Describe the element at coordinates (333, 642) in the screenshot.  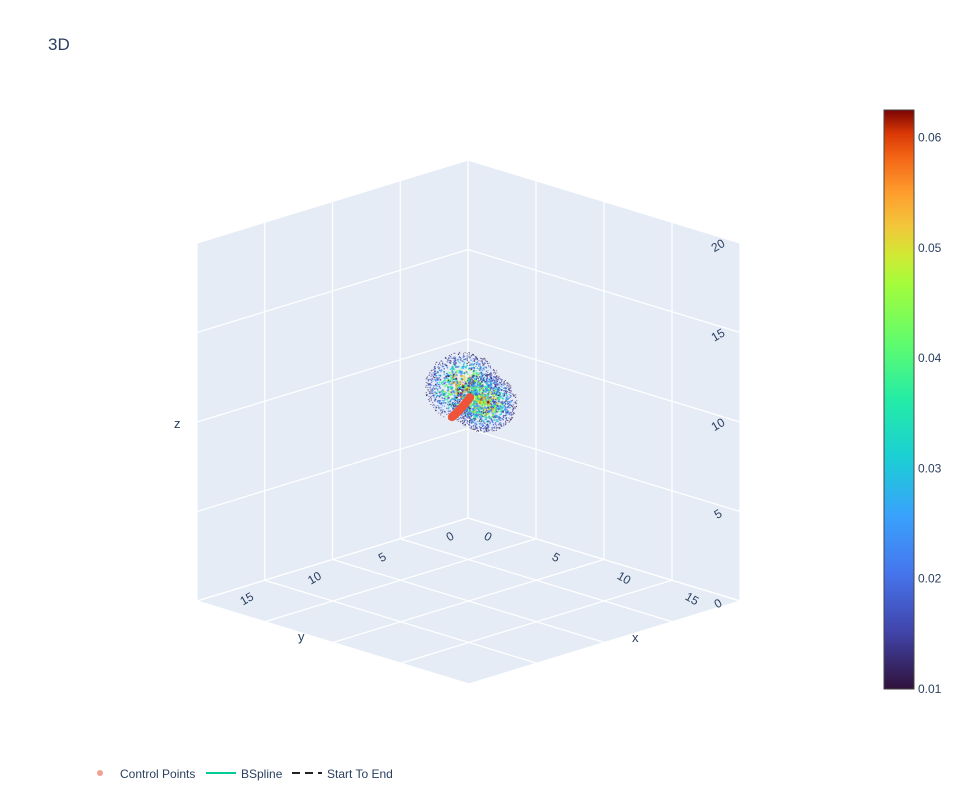
I see `grid-line` at that location.